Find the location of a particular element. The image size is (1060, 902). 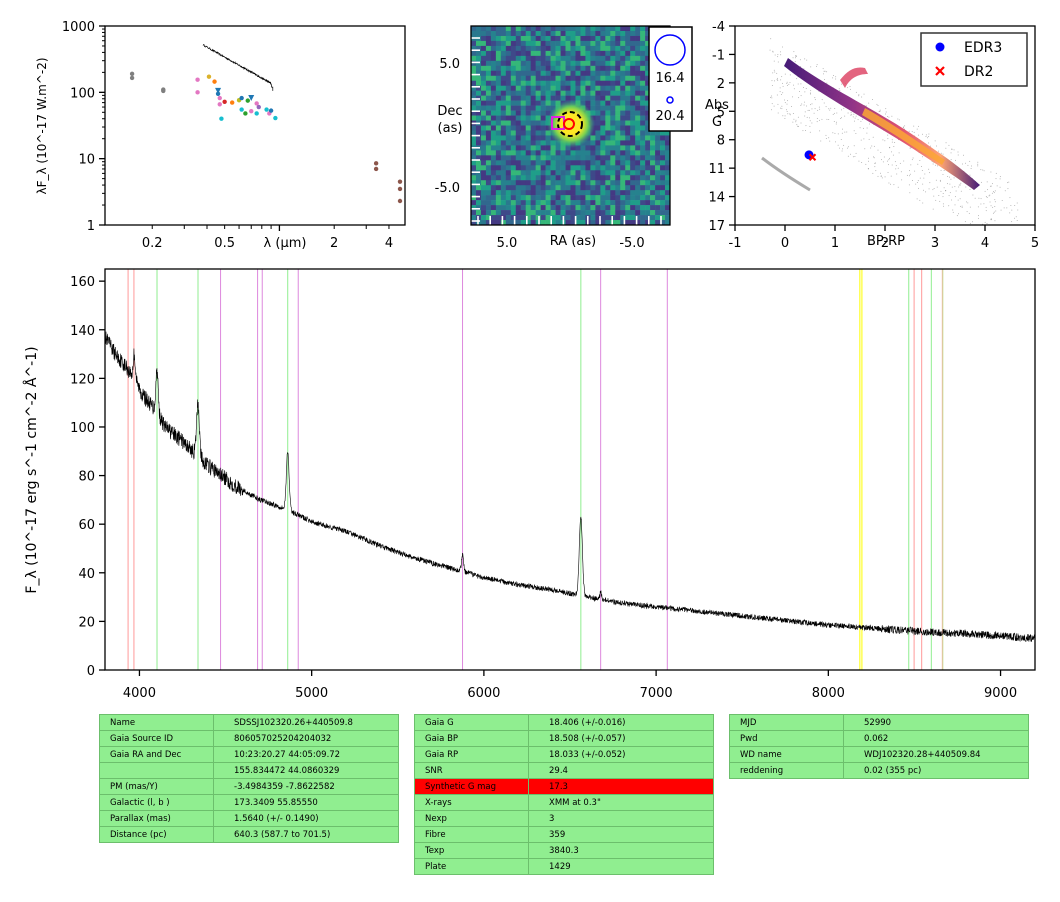

table-key: Gaia BP is located at coordinates (471, 738).